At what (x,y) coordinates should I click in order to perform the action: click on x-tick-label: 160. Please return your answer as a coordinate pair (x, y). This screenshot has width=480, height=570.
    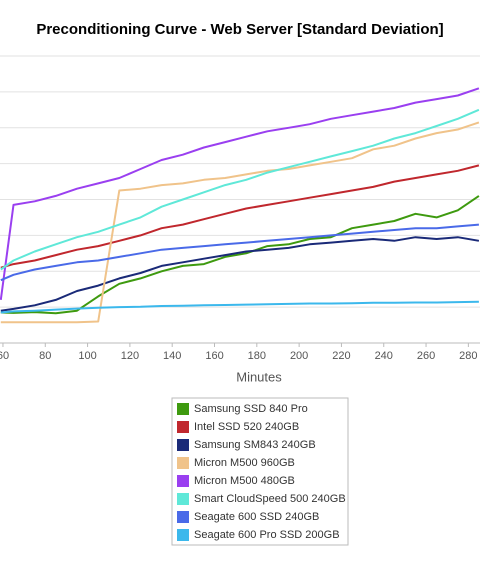
    Looking at the image, I should click on (214, 356).